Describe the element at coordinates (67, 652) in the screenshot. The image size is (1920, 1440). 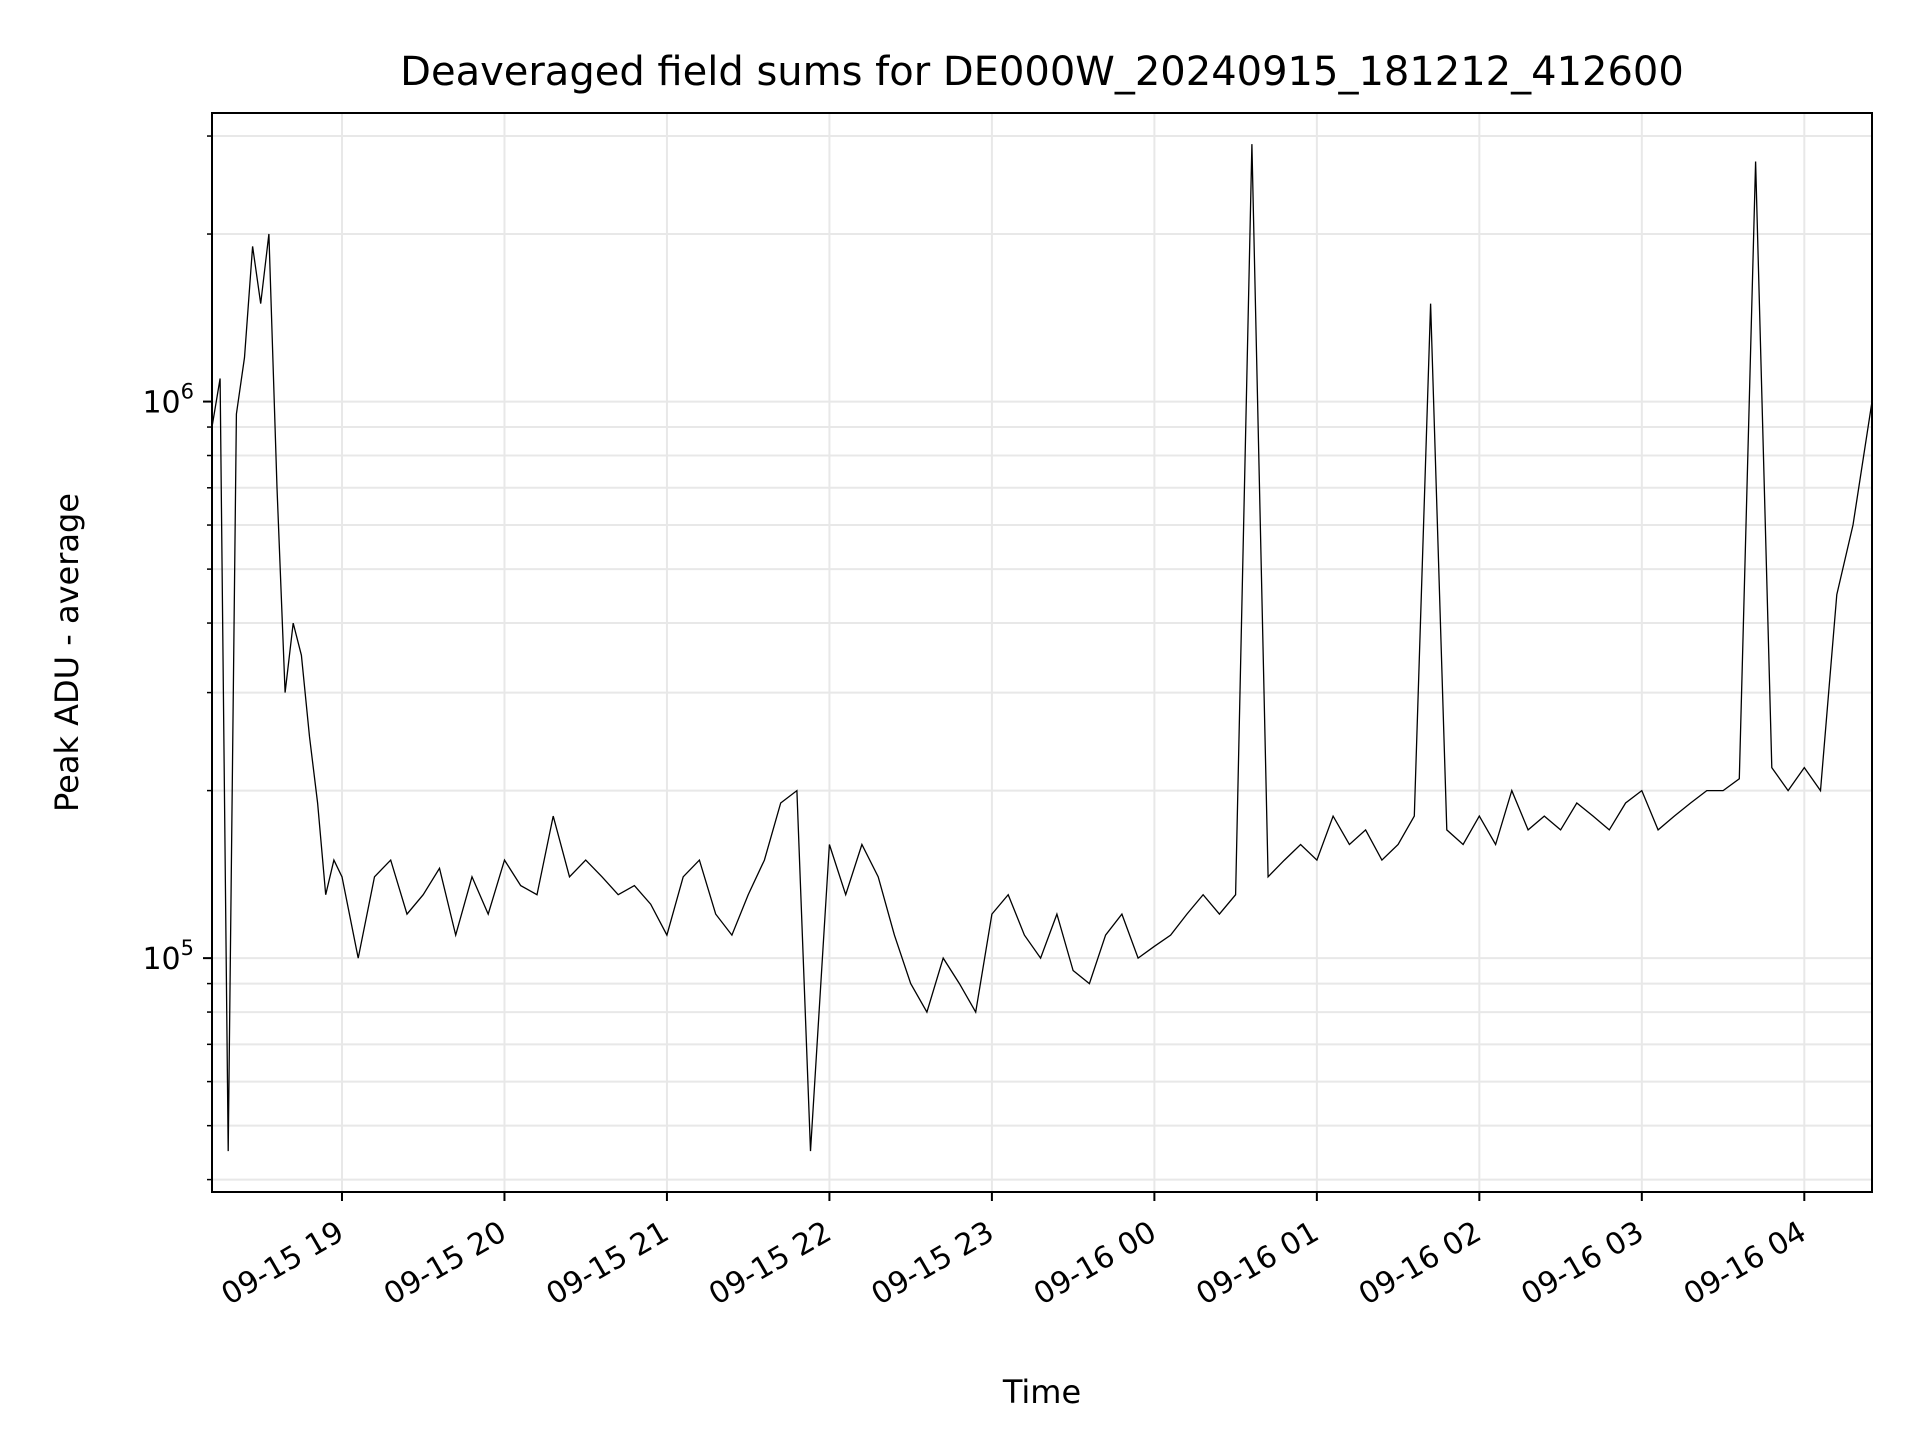
I see `y-axis-label: Peak ADU - average` at that location.